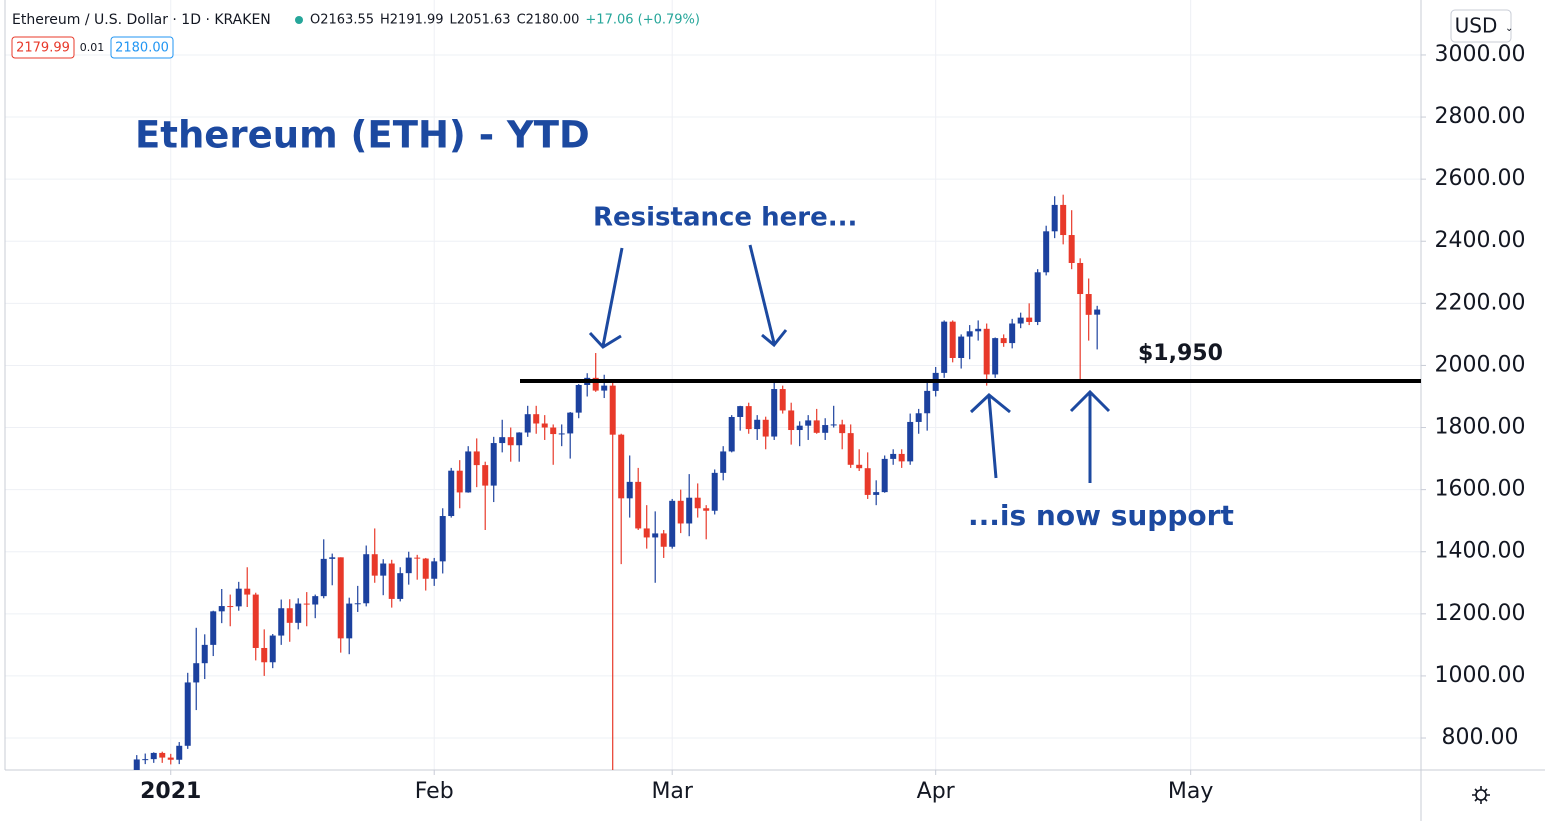  Describe the element at coordinates (936, 791) in the screenshot. I see `x-tick-label: Apr` at that location.